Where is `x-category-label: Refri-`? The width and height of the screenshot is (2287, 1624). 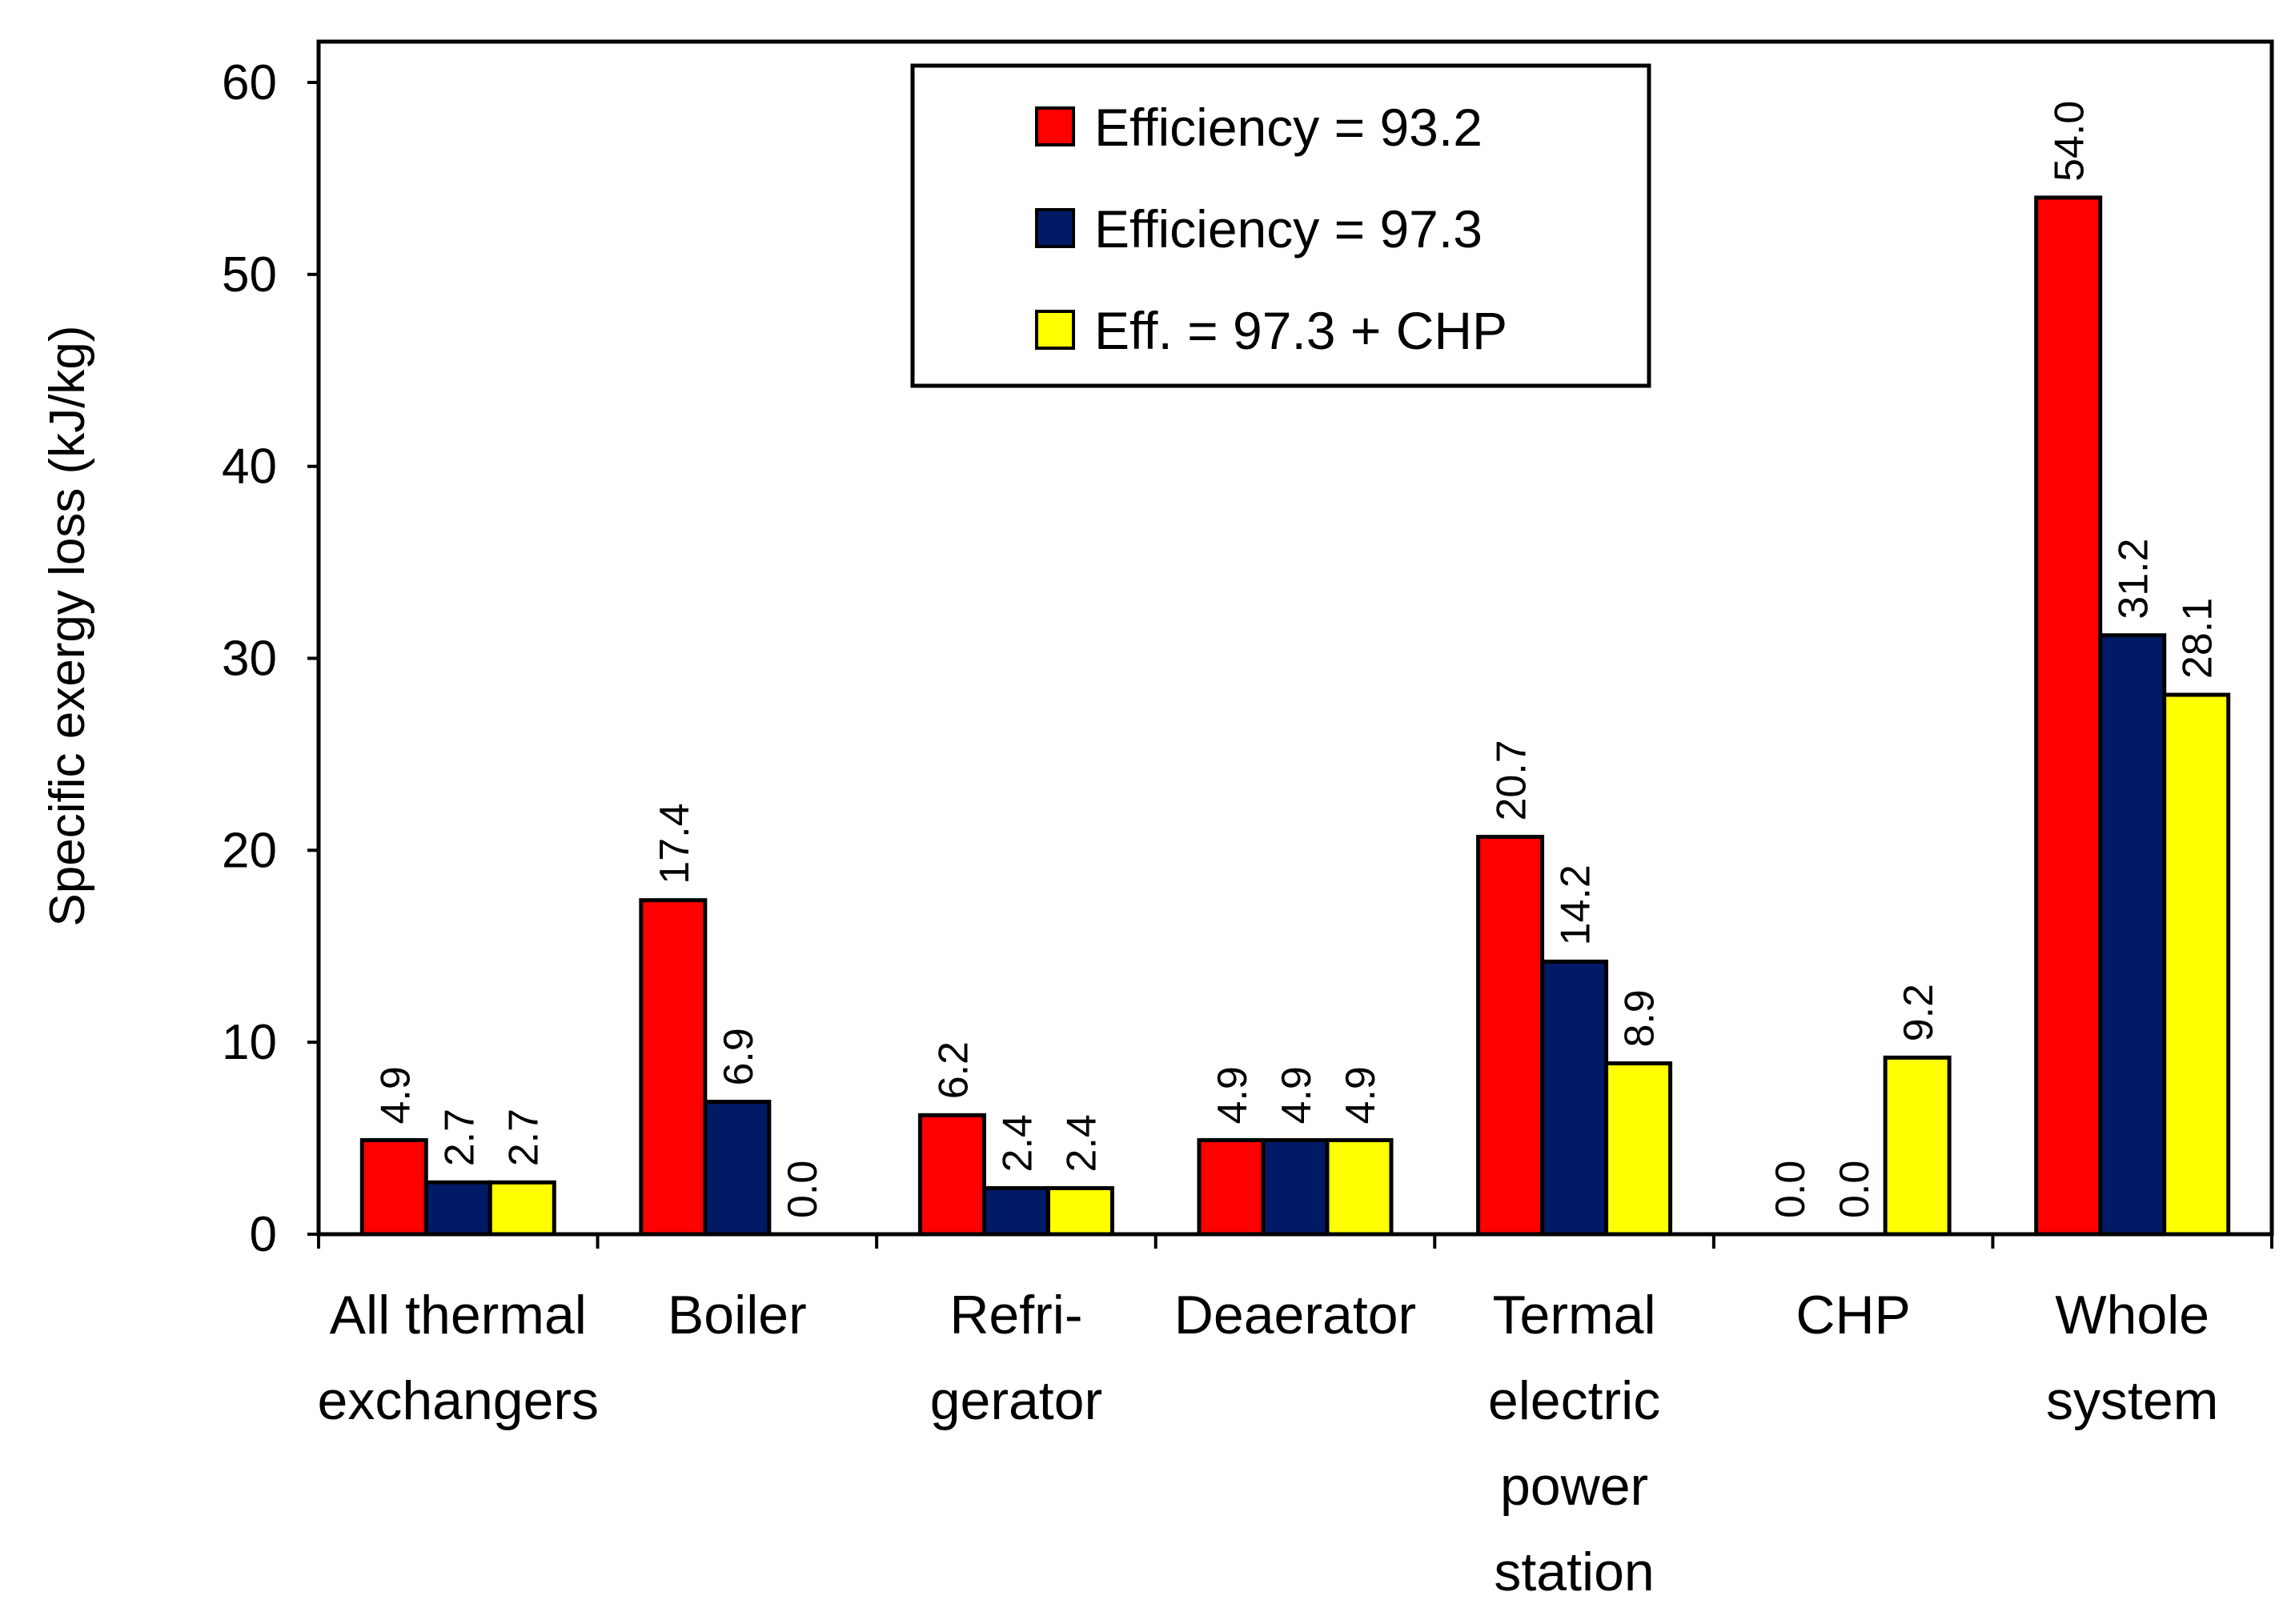
x-category-label: Refri- is located at coordinates (1016, 1315).